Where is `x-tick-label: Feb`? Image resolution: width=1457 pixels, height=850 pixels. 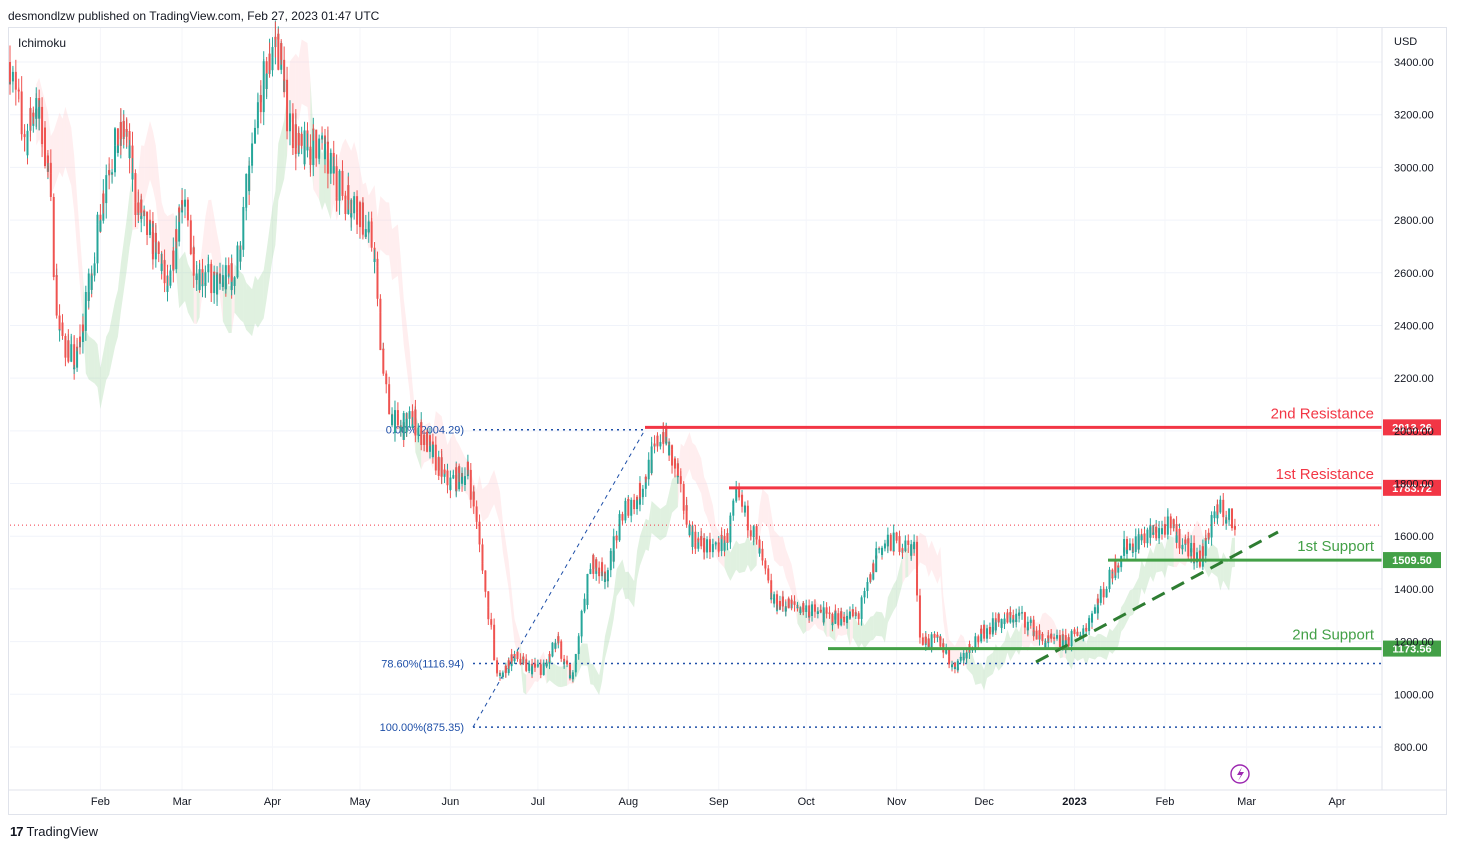
x-tick-label: Feb is located at coordinates (1164, 802).